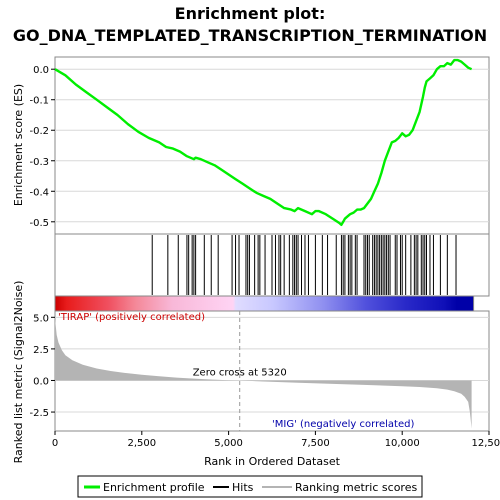 This screenshot has width=500, height=500. What do you see at coordinates (39, 131) in the screenshot?
I see `es-y-tick-label: -0.2` at bounding box center [39, 131].